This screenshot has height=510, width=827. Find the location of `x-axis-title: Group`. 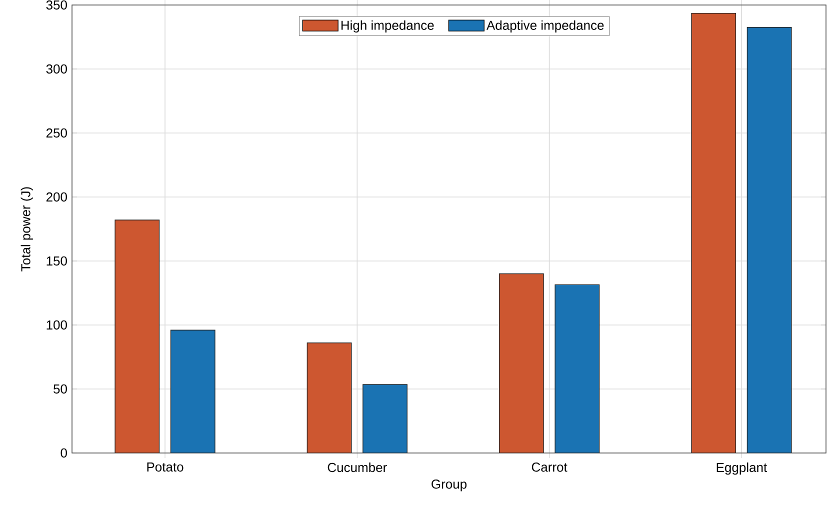

x-axis-title: Group is located at coordinates (449, 486).